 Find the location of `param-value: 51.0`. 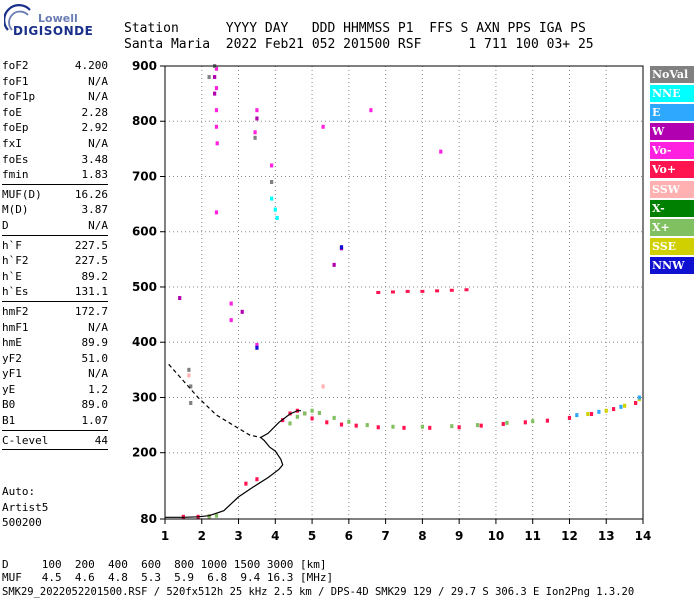

param-value: 51.0 is located at coordinates (95, 358).